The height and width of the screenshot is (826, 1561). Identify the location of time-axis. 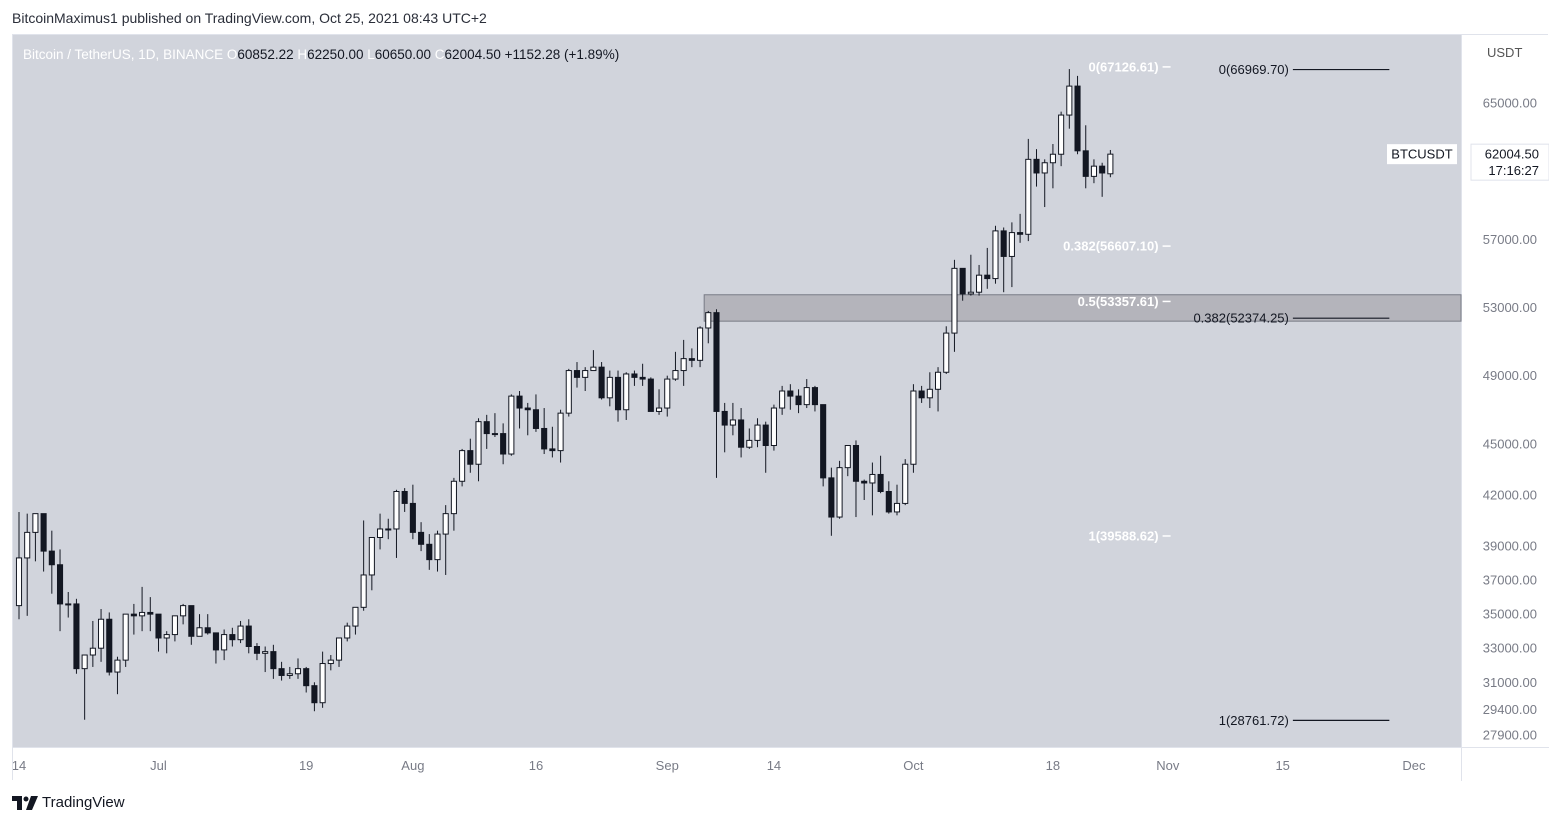
(781, 764).